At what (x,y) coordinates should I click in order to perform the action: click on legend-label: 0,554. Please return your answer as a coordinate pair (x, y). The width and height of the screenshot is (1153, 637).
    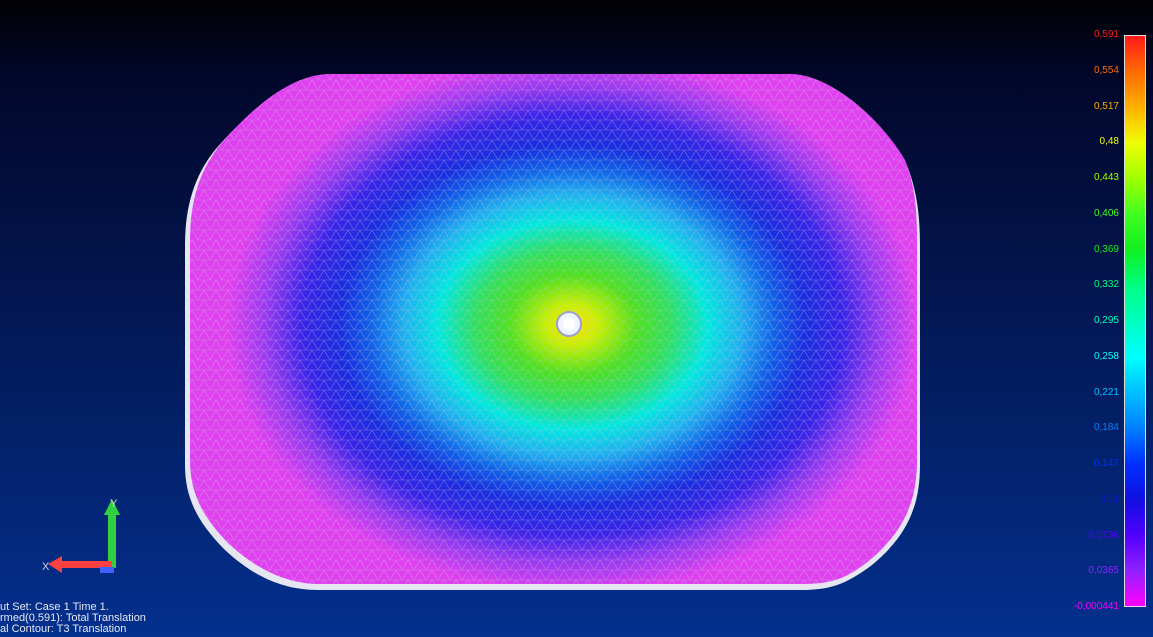
    Looking at the image, I should click on (1106, 70).